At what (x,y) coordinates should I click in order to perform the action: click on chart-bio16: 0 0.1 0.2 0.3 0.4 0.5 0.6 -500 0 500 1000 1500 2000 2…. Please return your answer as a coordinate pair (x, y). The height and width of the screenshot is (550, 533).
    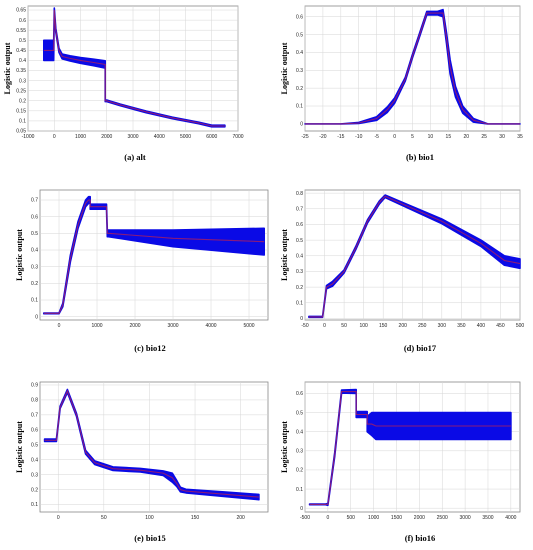
    Looking at the image, I should click on (400, 462).